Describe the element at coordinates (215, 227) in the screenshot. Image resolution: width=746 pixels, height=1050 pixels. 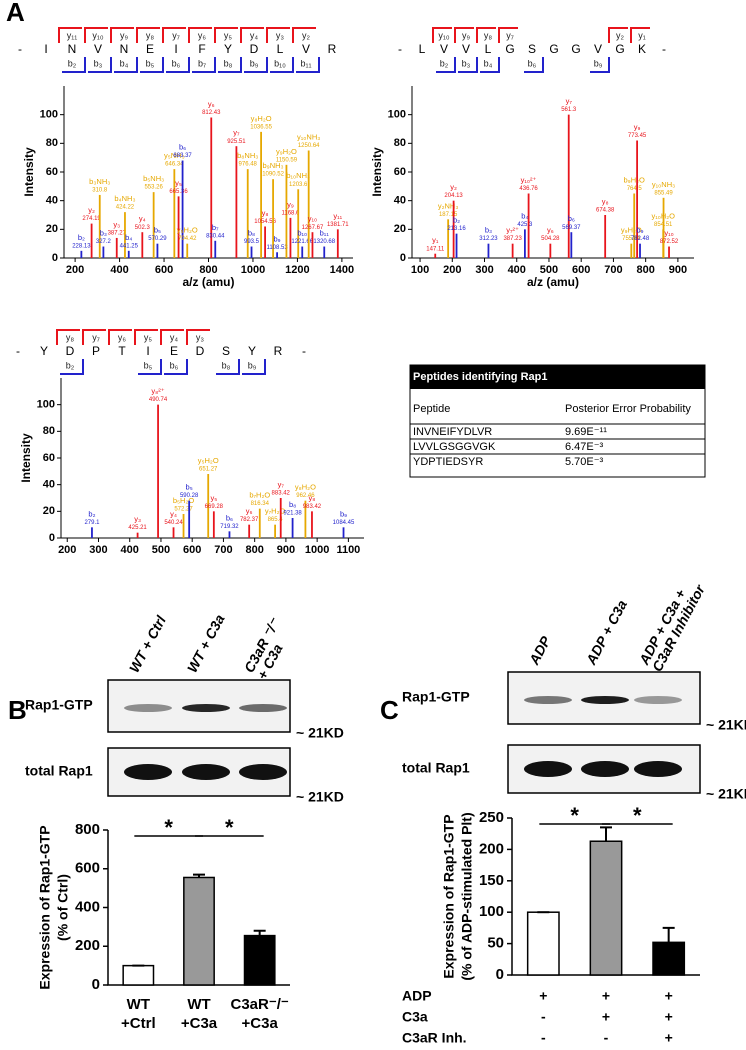
I see `peak-ion-label: b₇` at that location.